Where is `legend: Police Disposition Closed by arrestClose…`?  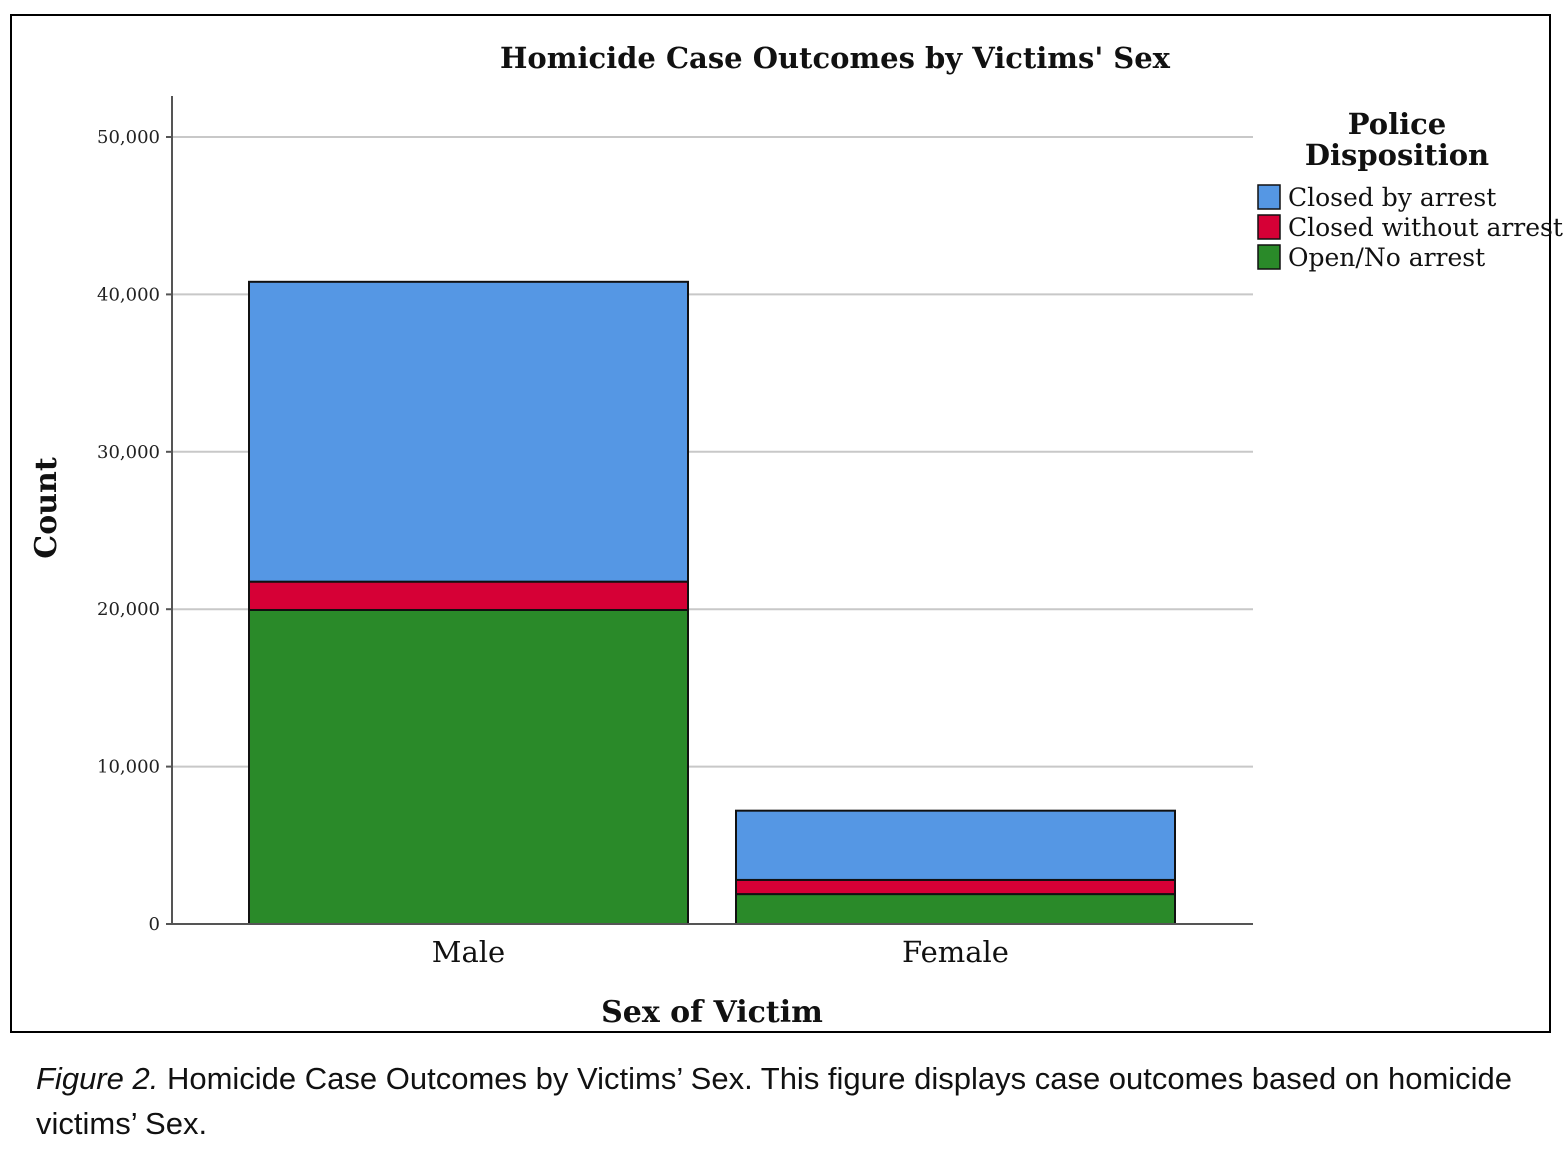 legend: Police Disposition Closed by arrestClose… is located at coordinates (1410, 189).